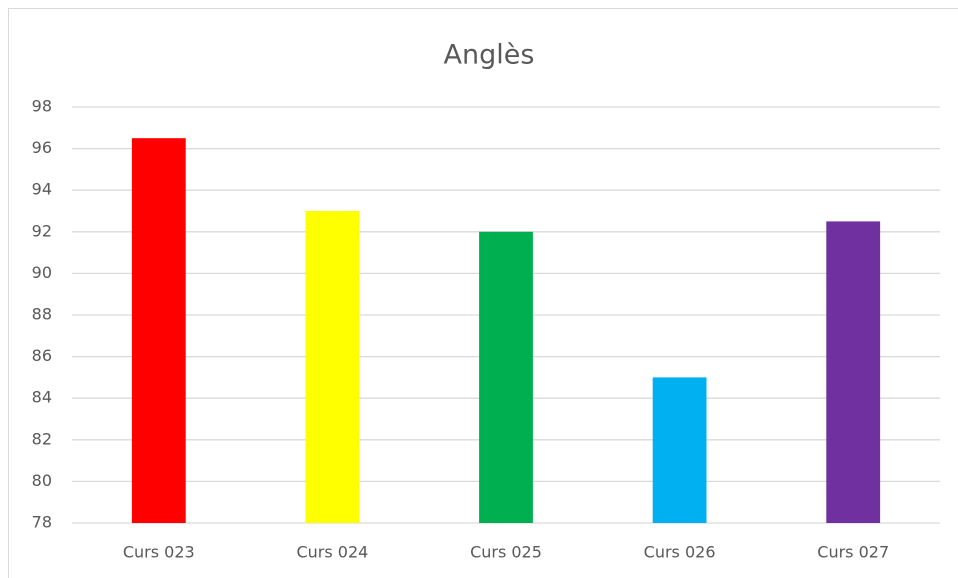 Image resolution: width=958 pixels, height=578 pixels. What do you see at coordinates (42, 314) in the screenshot?
I see `y-tick-label: 88` at bounding box center [42, 314].